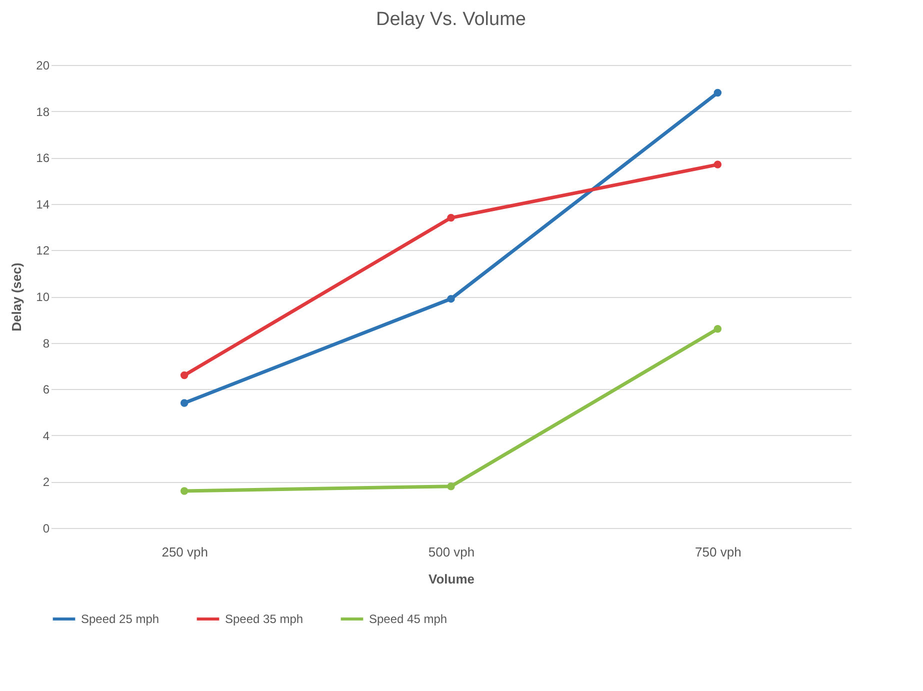 The width and height of the screenshot is (923, 691). What do you see at coordinates (46, 435) in the screenshot?
I see `y-tick-label: 4` at bounding box center [46, 435].